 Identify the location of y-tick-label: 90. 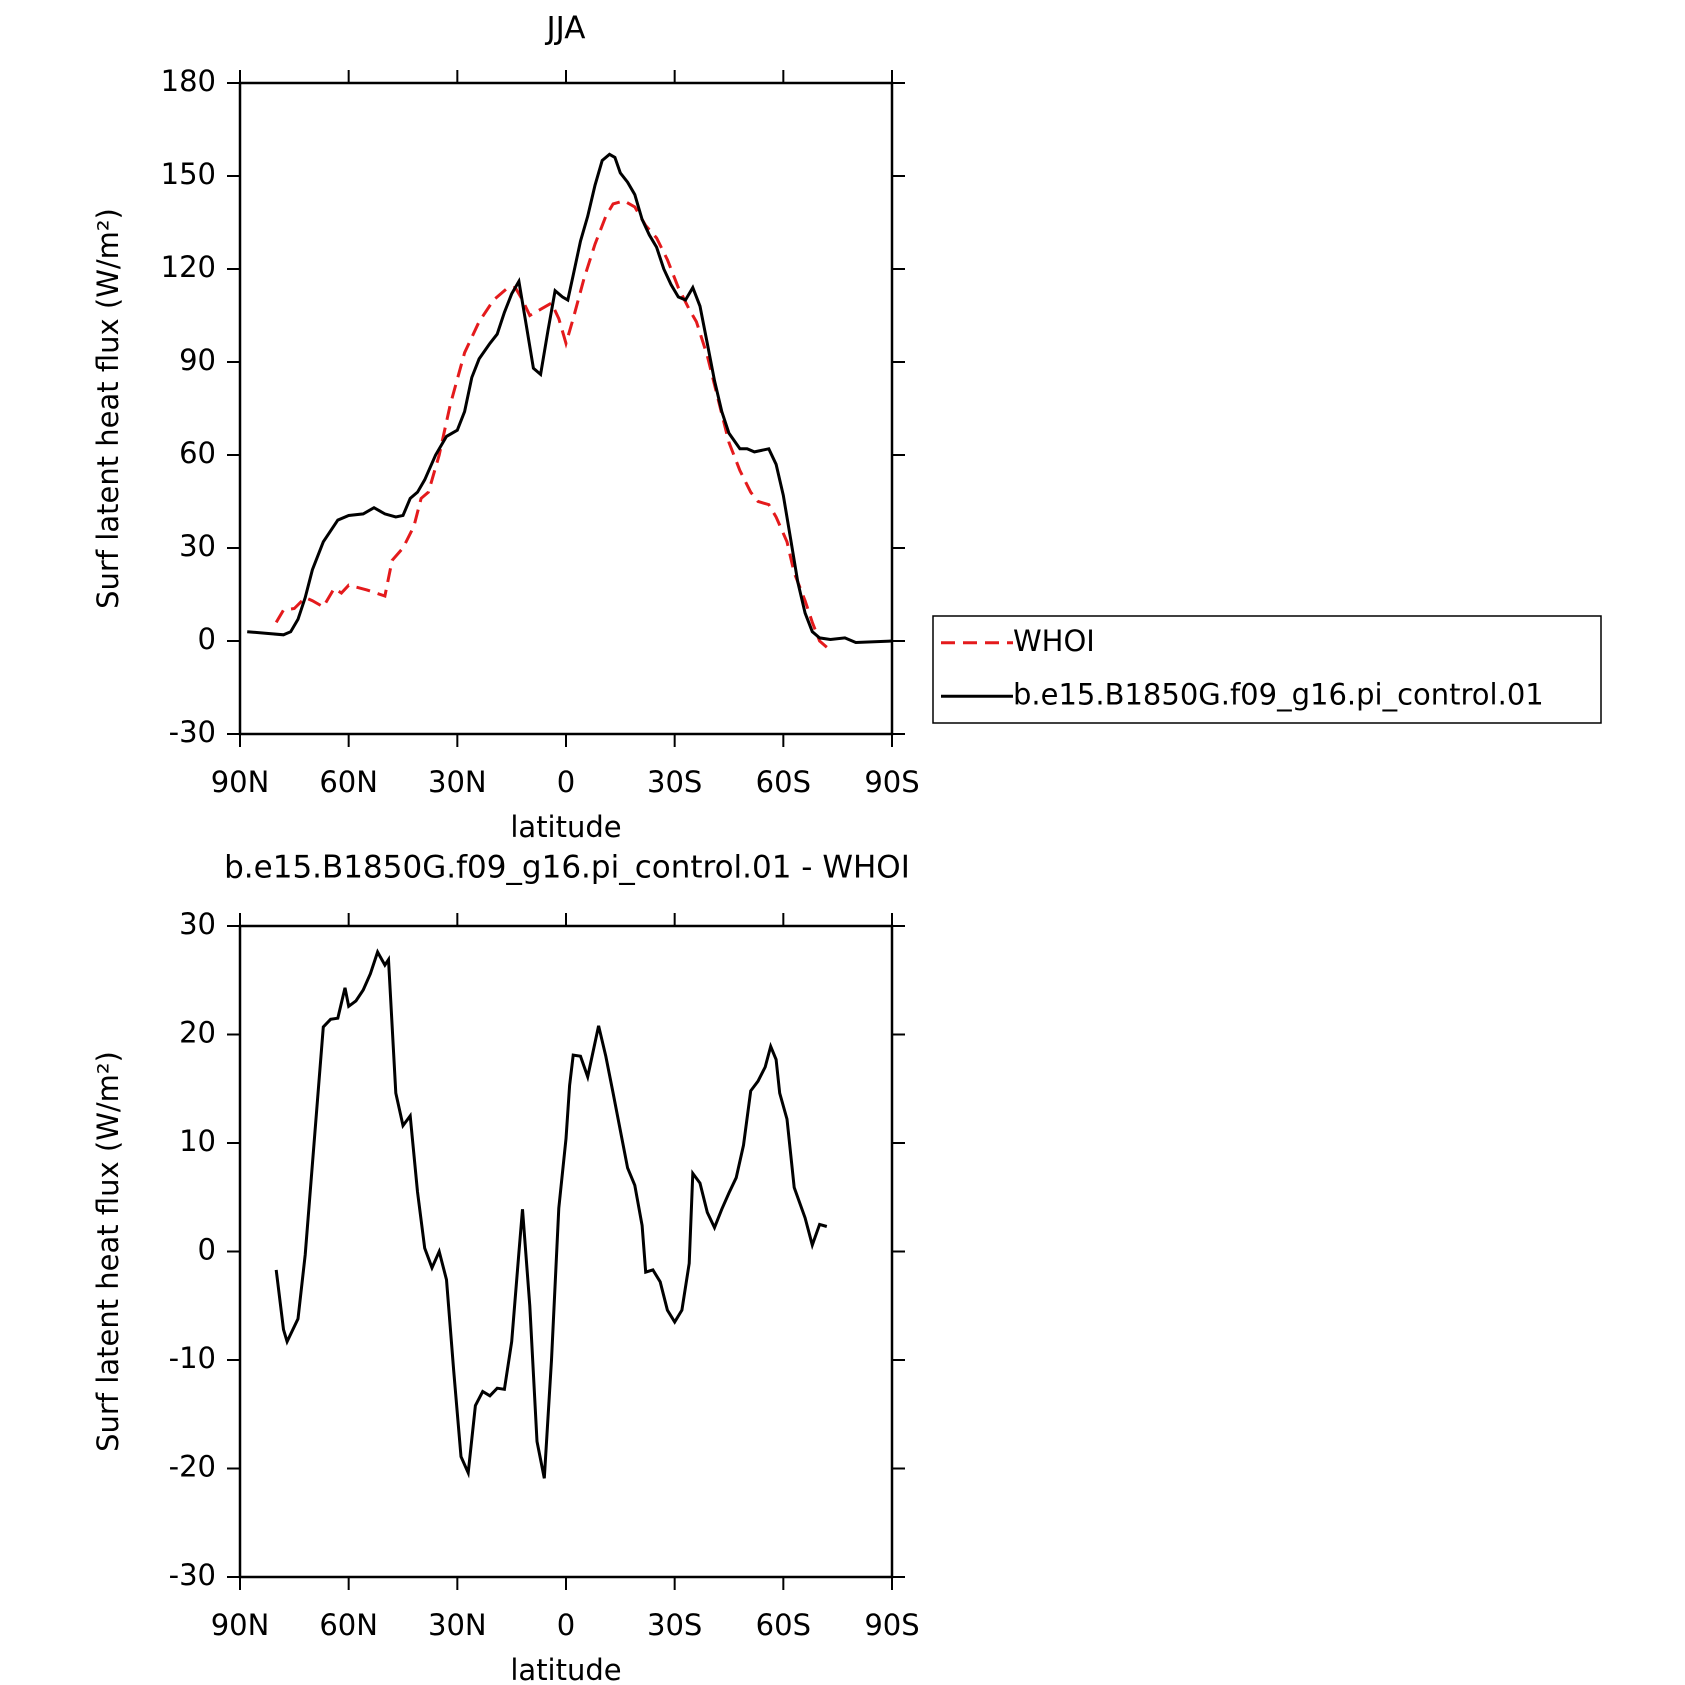
(197, 360).